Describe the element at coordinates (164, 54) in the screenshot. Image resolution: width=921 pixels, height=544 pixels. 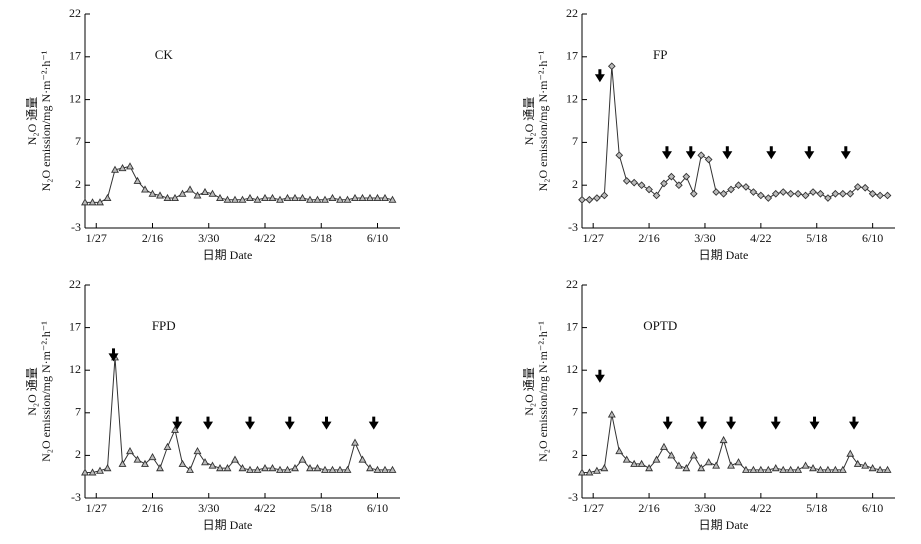
I see `chart-title: CK` at that location.